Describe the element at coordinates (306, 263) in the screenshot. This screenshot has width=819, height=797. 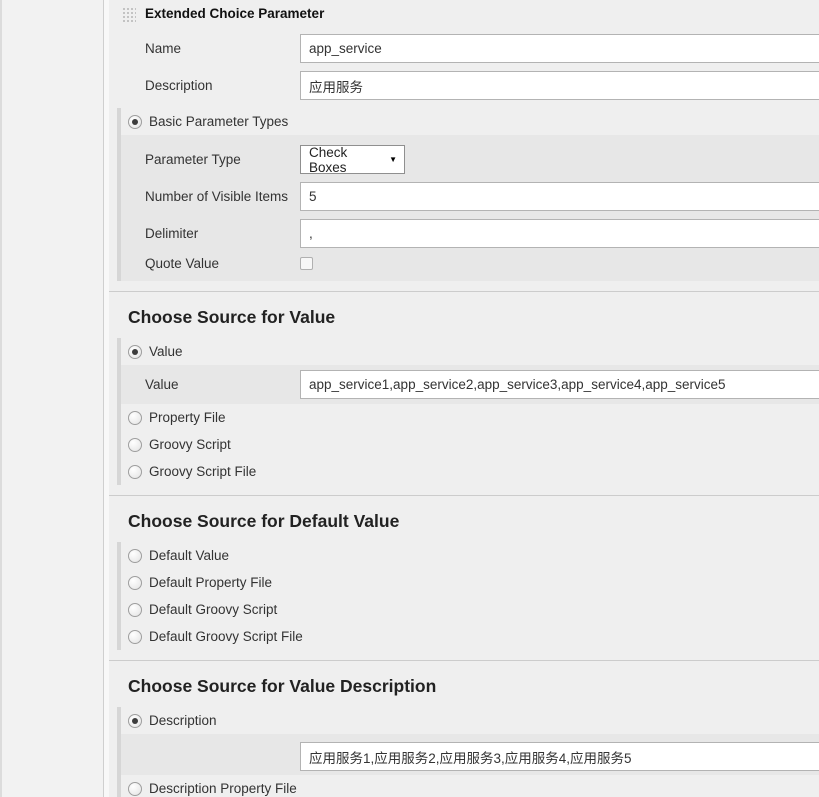
I see `quote-value-checkbox` at that location.